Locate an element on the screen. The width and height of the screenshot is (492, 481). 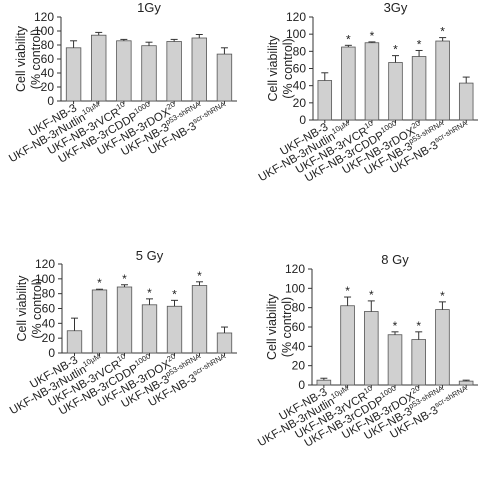
chart-title: 1Gy is located at coordinates (149, 7).